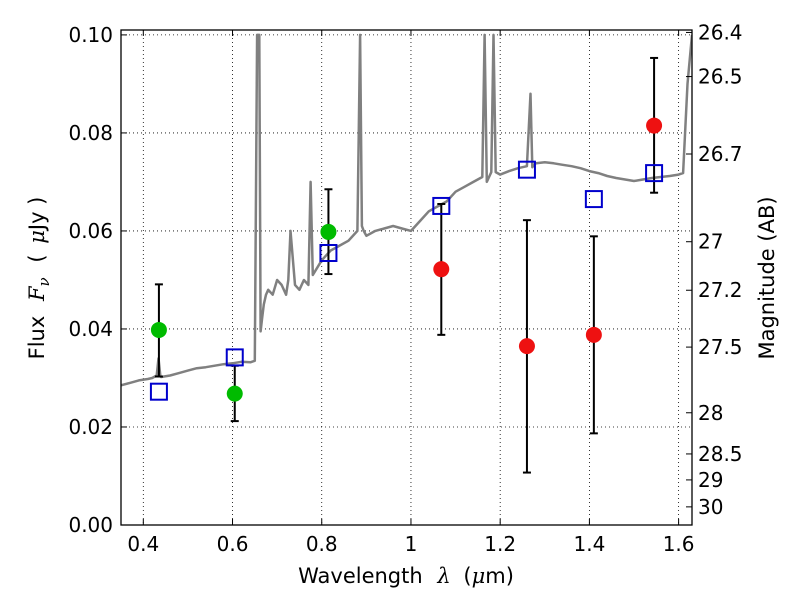 This screenshot has width=800, height=600. Describe the element at coordinates (720, 154) in the screenshot. I see `y2-tick-label: 26.7` at that location.